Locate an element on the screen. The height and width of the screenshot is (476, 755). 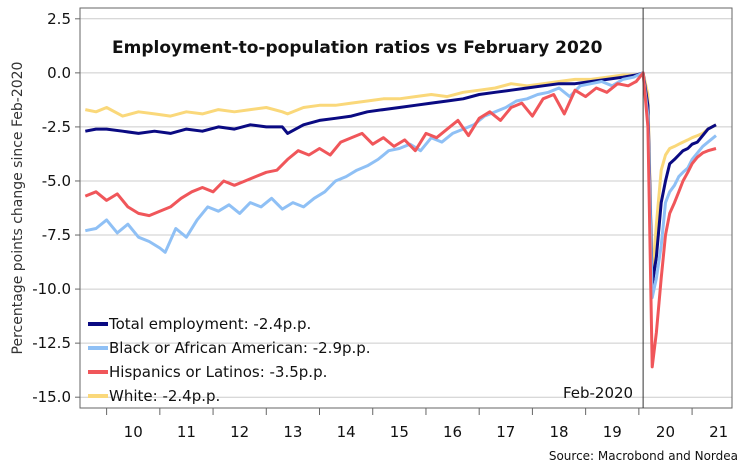
y-tick-label: -15.0 is located at coordinates (51, 397).